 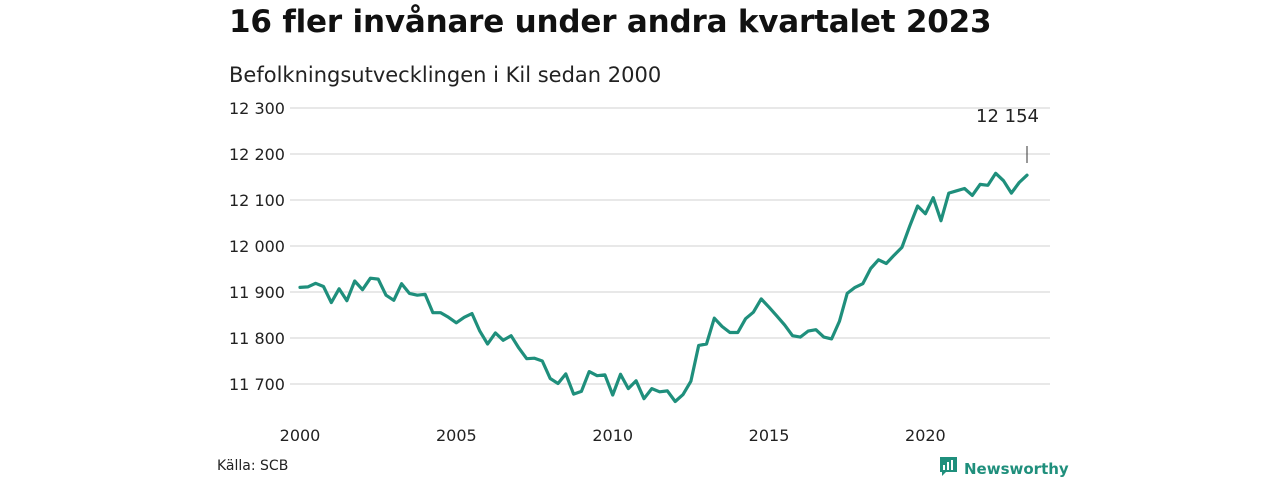 What do you see at coordinates (252, 466) in the screenshot?
I see `source-label: Källa: SCB` at bounding box center [252, 466].